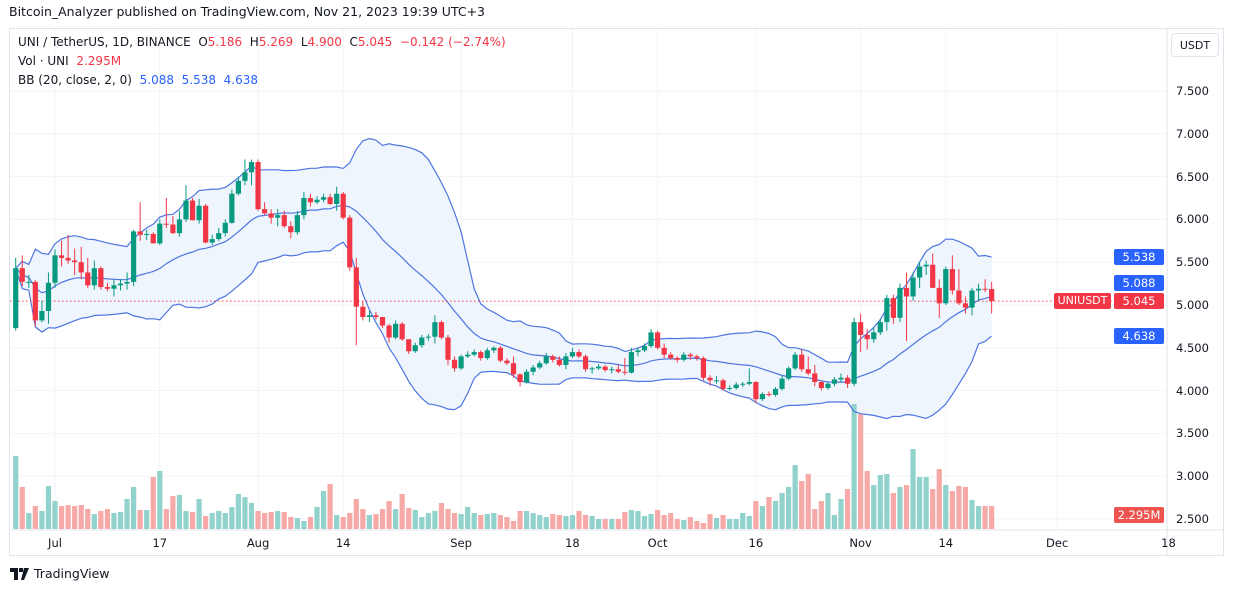  I want to click on time-tick-label: Aug, so click(258, 543).